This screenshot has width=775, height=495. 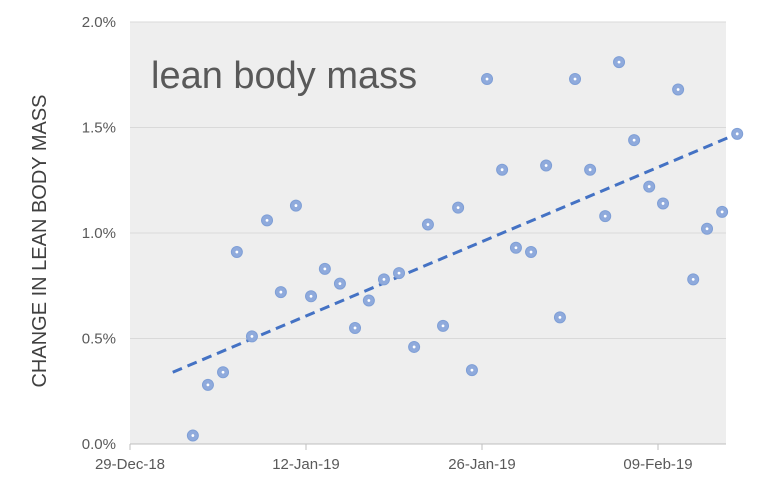 I want to click on x-tick-label: 09-Feb-19, so click(x=657, y=464).